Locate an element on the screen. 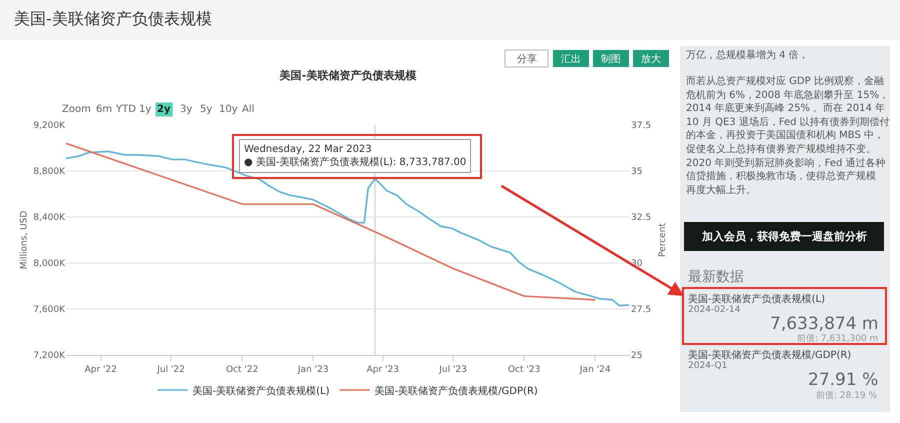  text: 2y is located at coordinates (164, 109).